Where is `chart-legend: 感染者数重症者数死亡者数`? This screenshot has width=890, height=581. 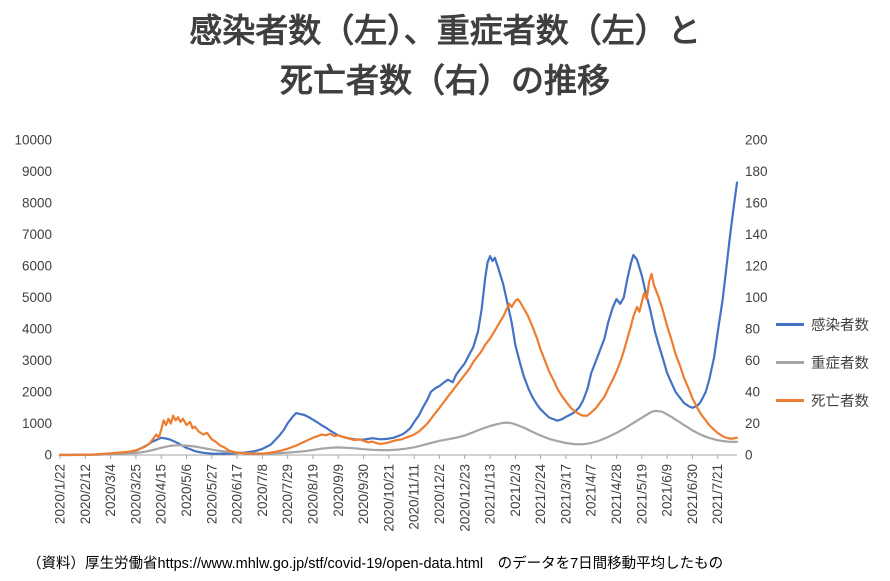
chart-legend: 感染者数重症者数死亡者数 is located at coordinates (822, 371).